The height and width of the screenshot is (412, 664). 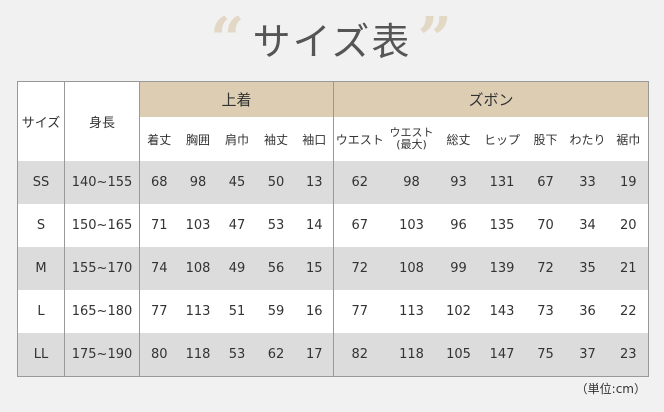 What do you see at coordinates (159, 225) in the screenshot?
I see `jacket-cell: 71` at bounding box center [159, 225].